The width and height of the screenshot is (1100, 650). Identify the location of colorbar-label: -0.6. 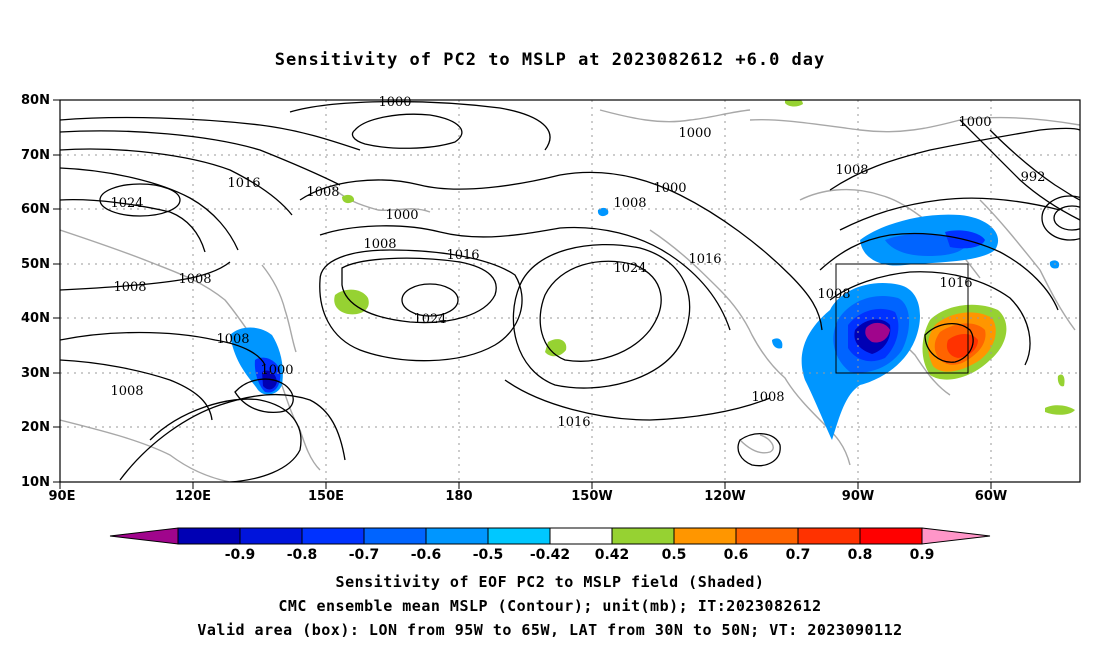
(426, 555).